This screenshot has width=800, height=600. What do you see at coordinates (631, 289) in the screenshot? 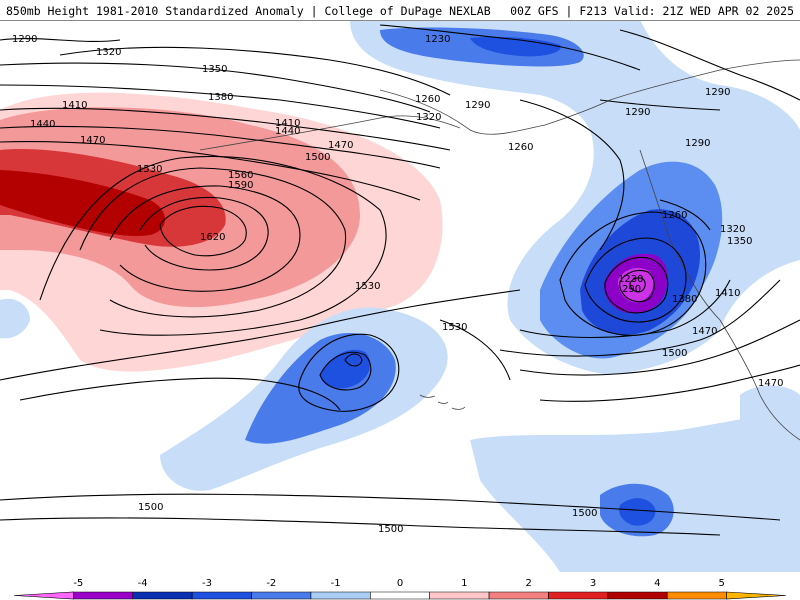
I see `contour-label: 290` at bounding box center [631, 289].